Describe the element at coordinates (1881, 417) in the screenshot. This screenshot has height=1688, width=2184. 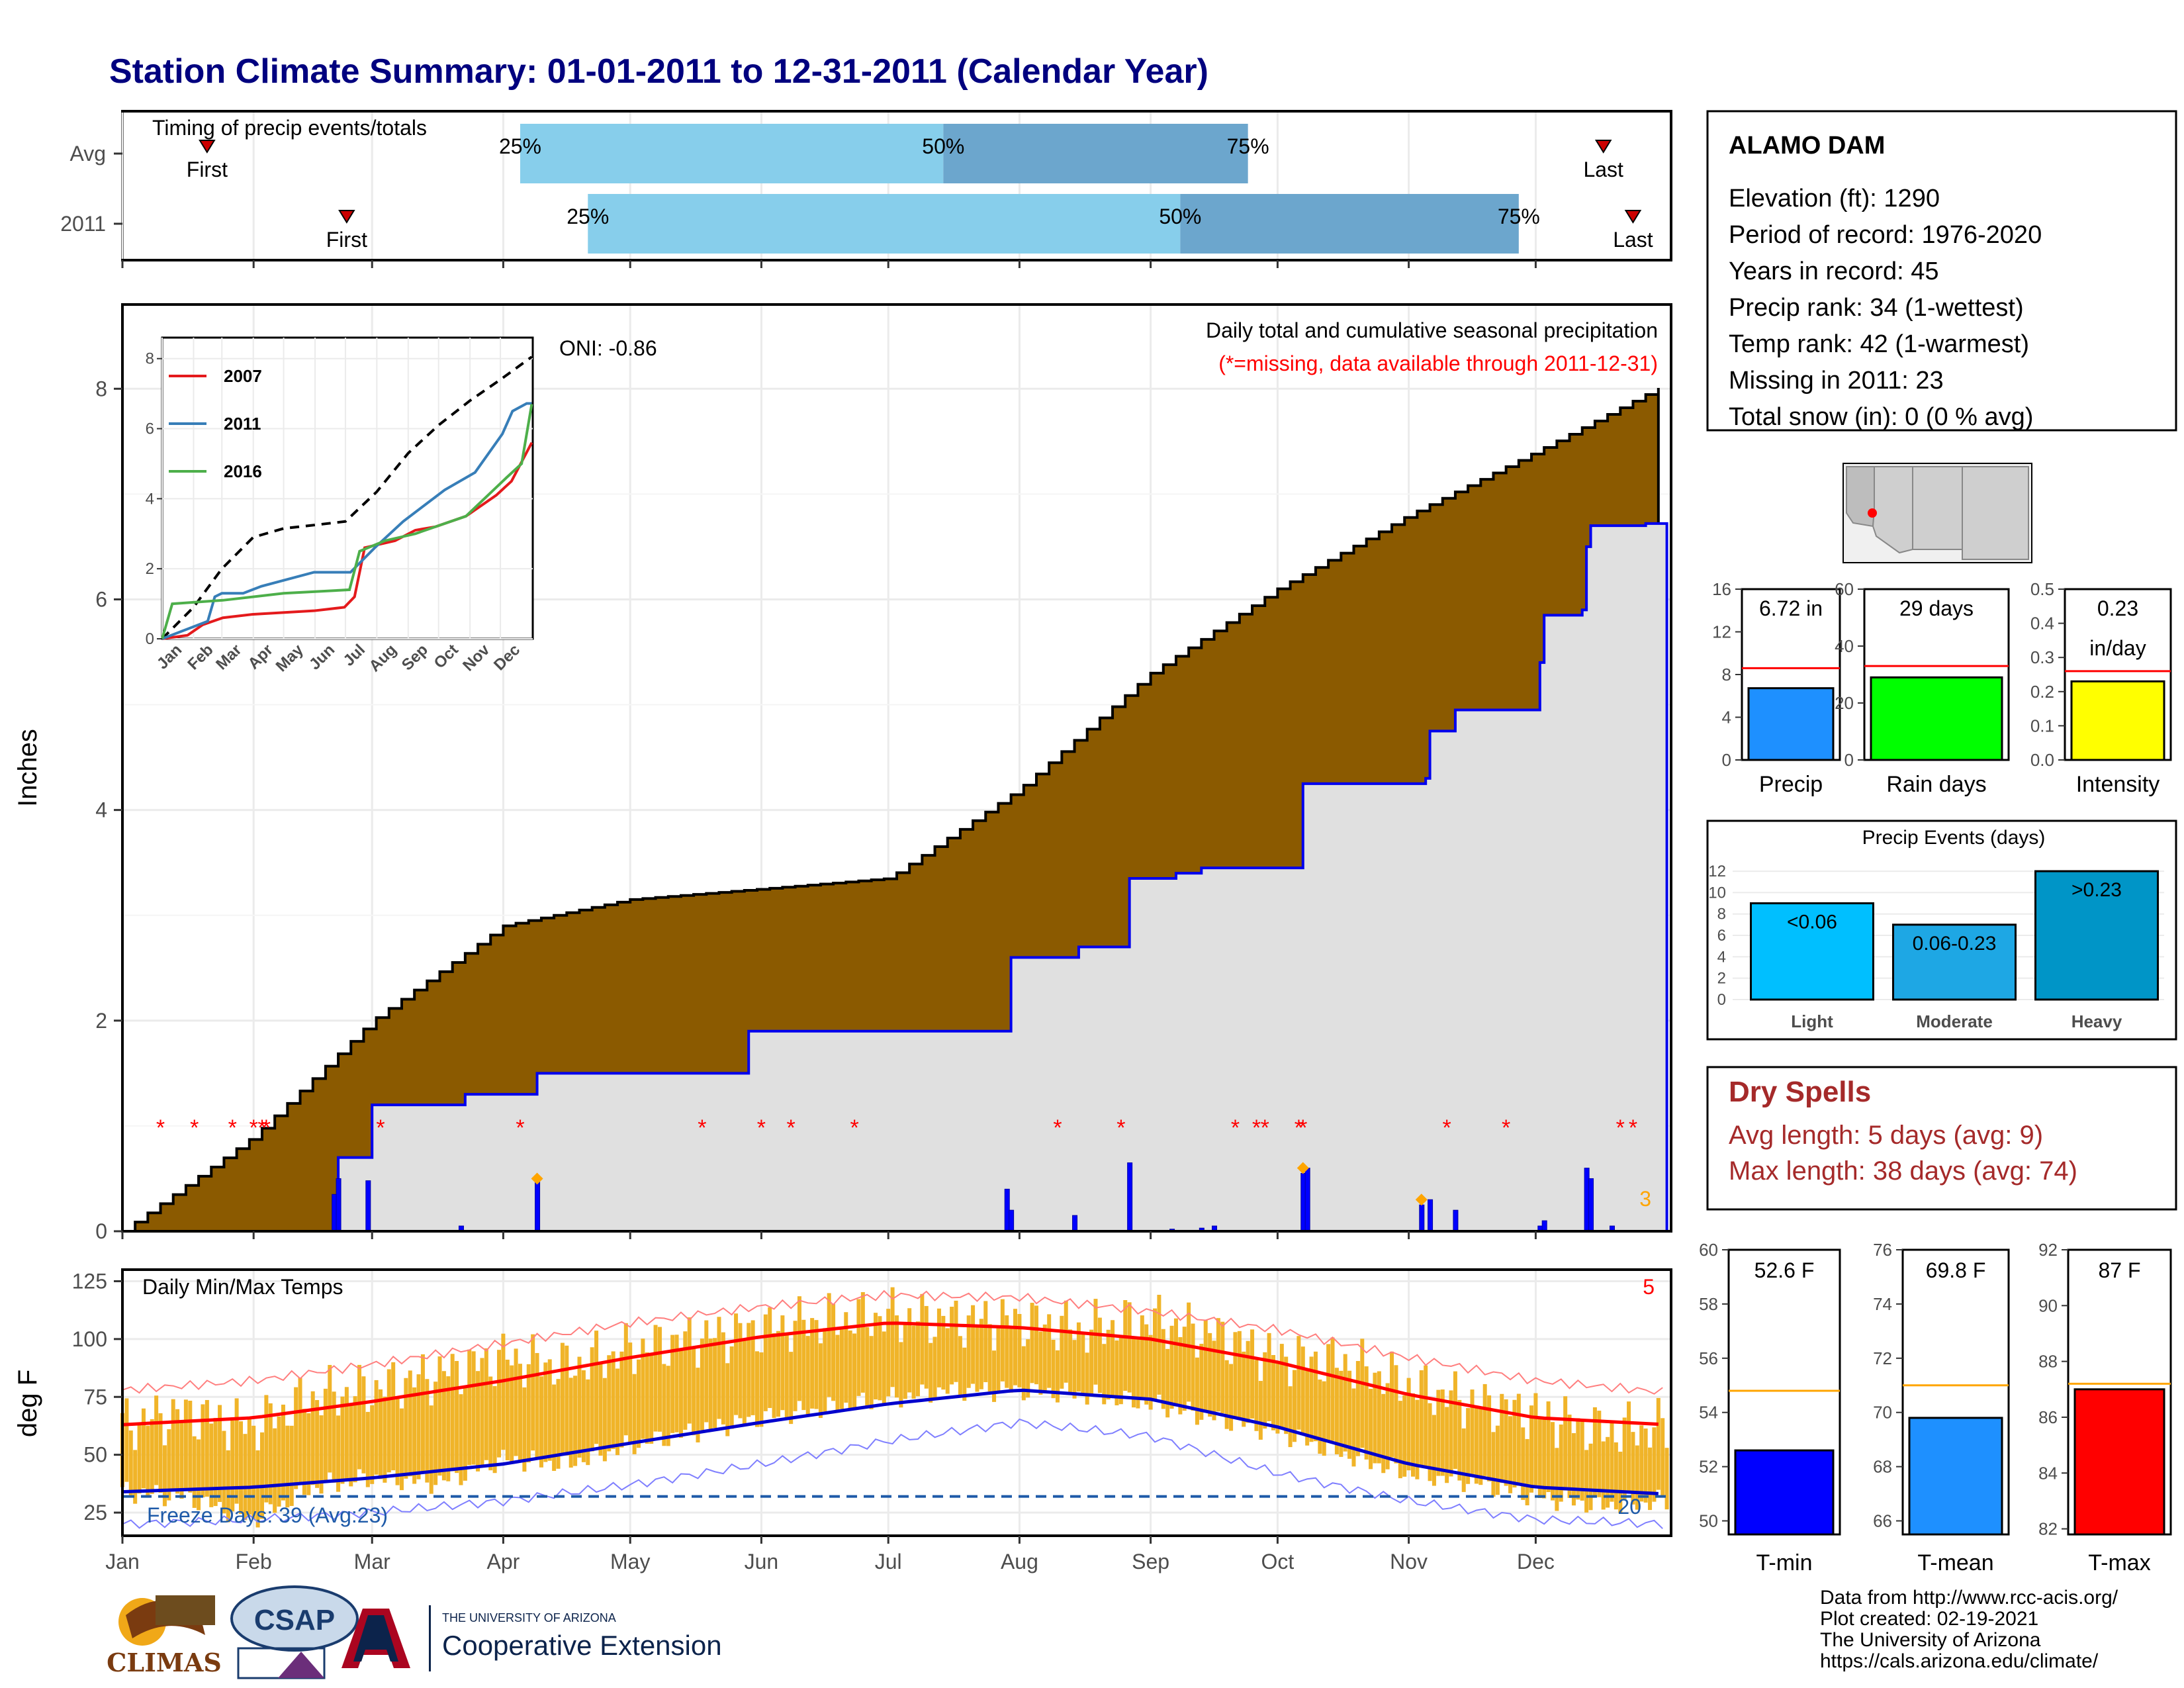
I see `station-info-line: Total snow (in): 0 (0 % avg)` at that location.